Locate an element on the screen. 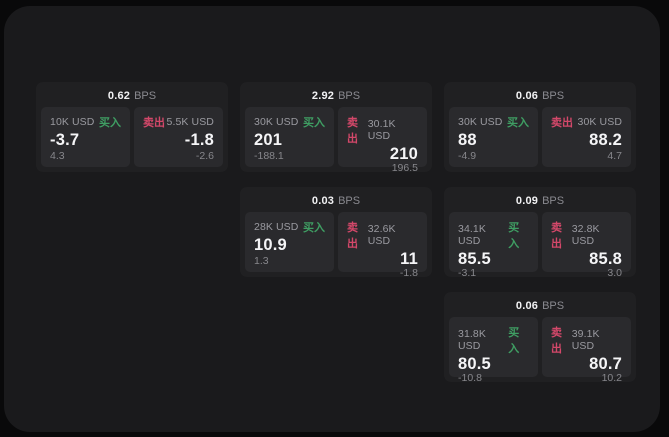  buy-panel: 10K USD 买入 -3.7 4.3 is located at coordinates (85, 137).